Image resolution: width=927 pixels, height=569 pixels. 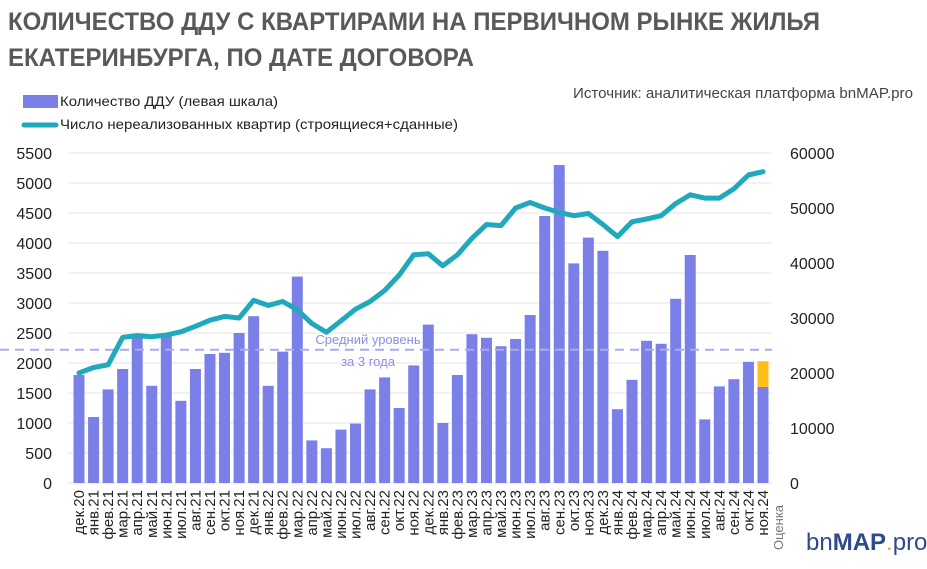 What do you see at coordinates (385, 512) in the screenshot?
I see `x-tick-label: сен.22` at bounding box center [385, 512].